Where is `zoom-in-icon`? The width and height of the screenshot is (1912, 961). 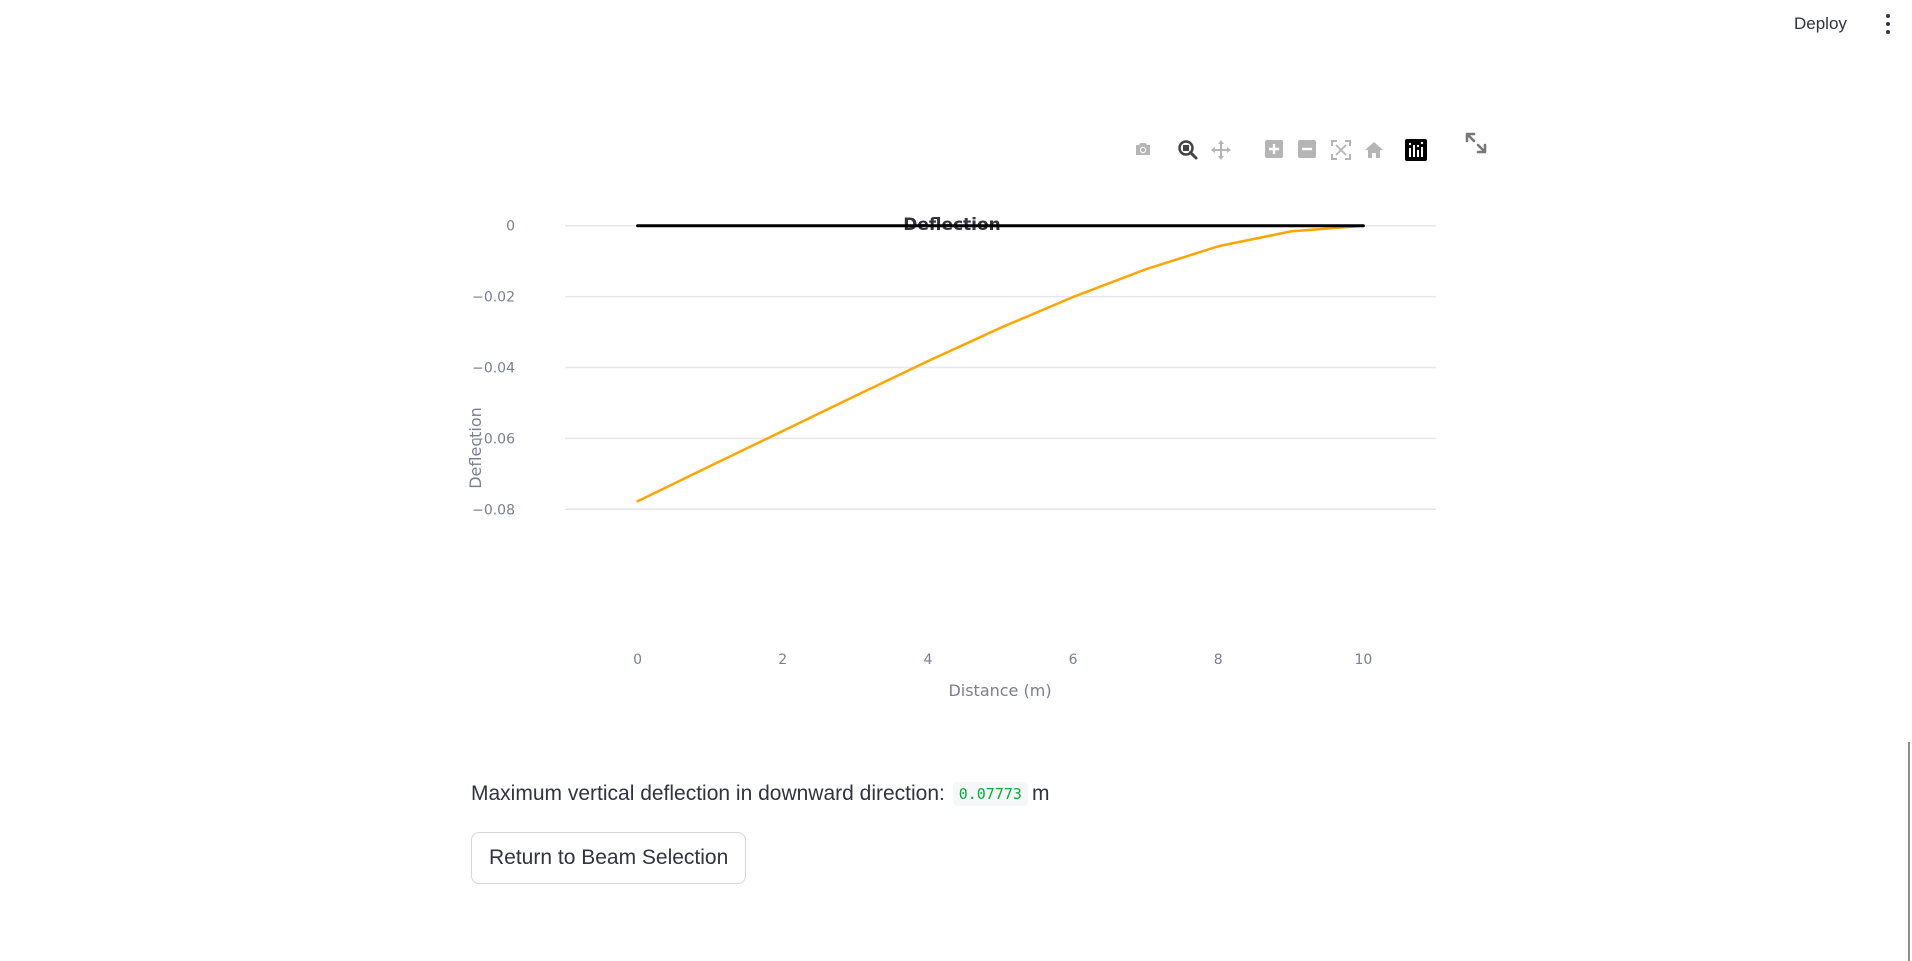
zoom-in-icon is located at coordinates (1274, 149).